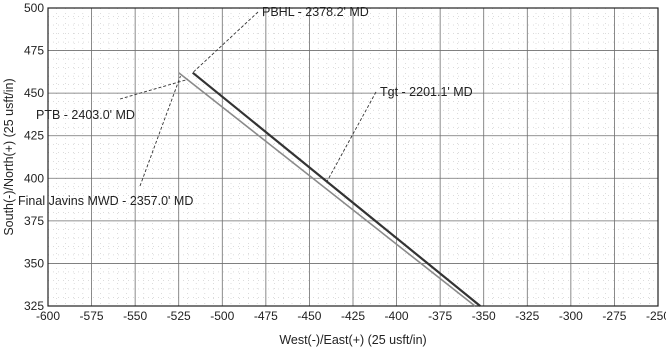 This screenshot has height=352, width=666. Describe the element at coordinates (222, 316) in the screenshot. I see `x-tick-label: -500` at that location.